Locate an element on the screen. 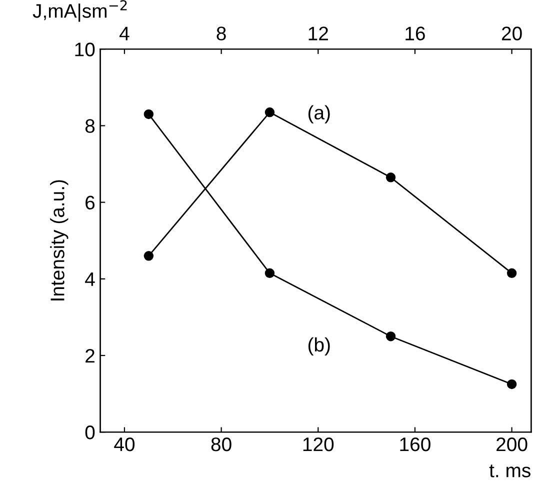  y-tick-label: 10 is located at coordinates (85, 49).